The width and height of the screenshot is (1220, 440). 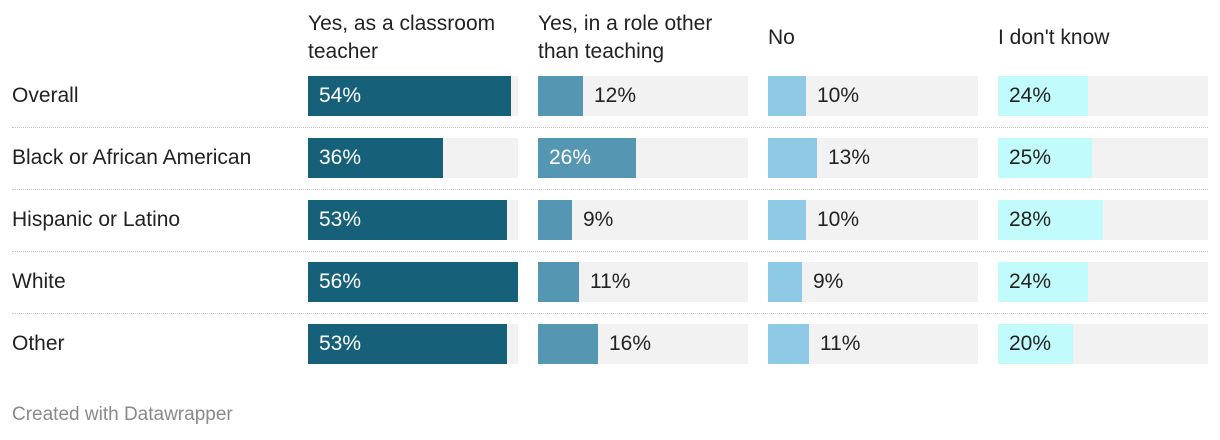 I want to click on bar-track: 12%, so click(x=643, y=96).